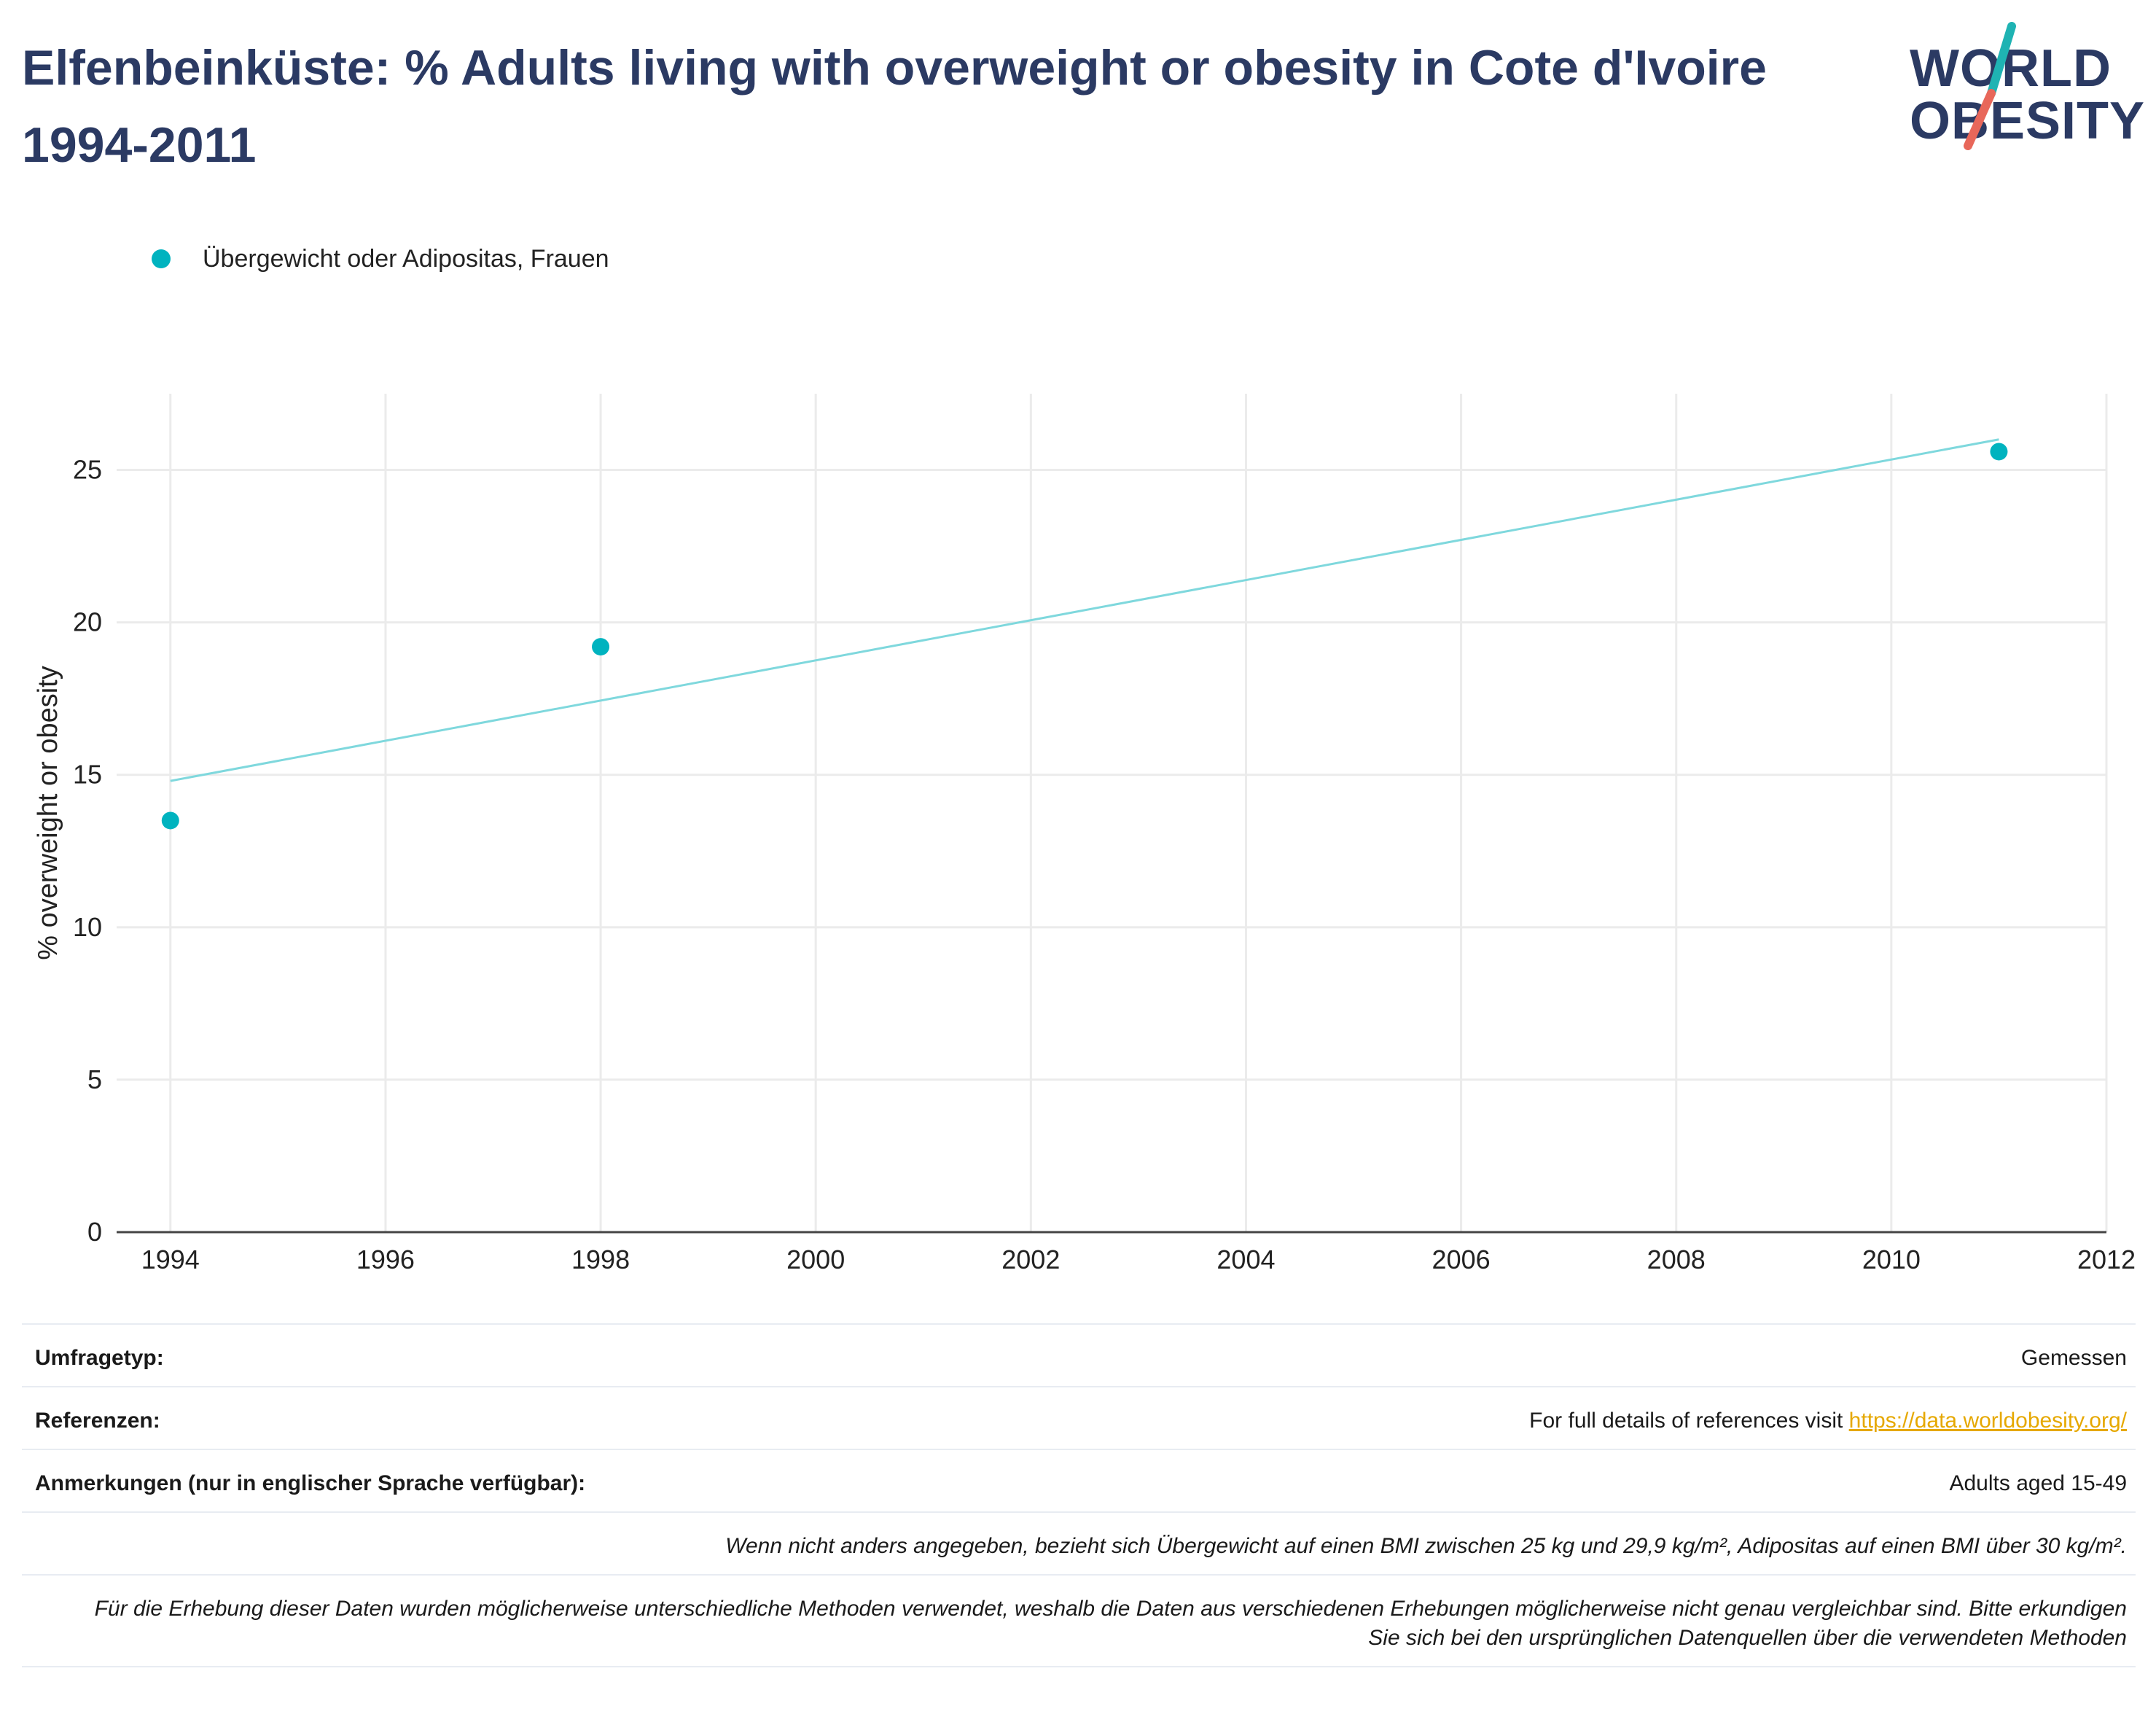 The height and width of the screenshot is (1725, 2156). Describe the element at coordinates (2106, 1259) in the screenshot. I see `x-tick-label: 2012` at that location.